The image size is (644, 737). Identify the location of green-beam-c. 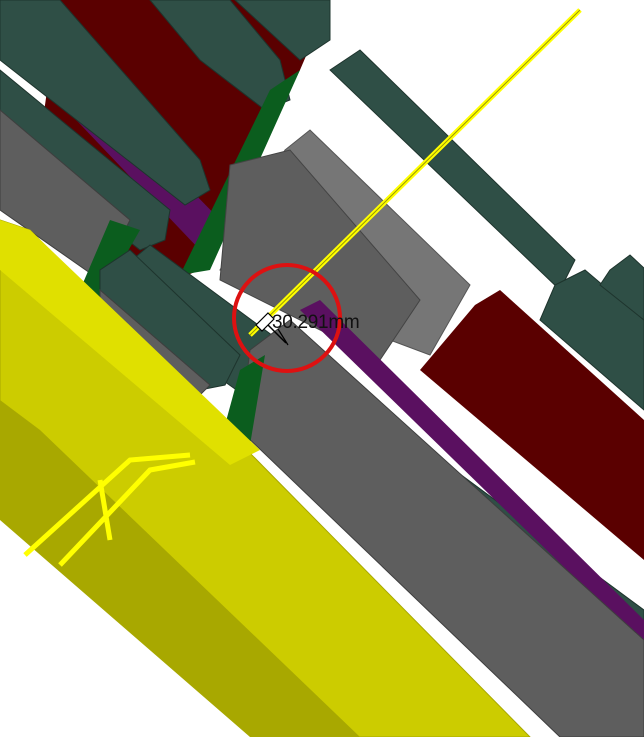
(282, 30).